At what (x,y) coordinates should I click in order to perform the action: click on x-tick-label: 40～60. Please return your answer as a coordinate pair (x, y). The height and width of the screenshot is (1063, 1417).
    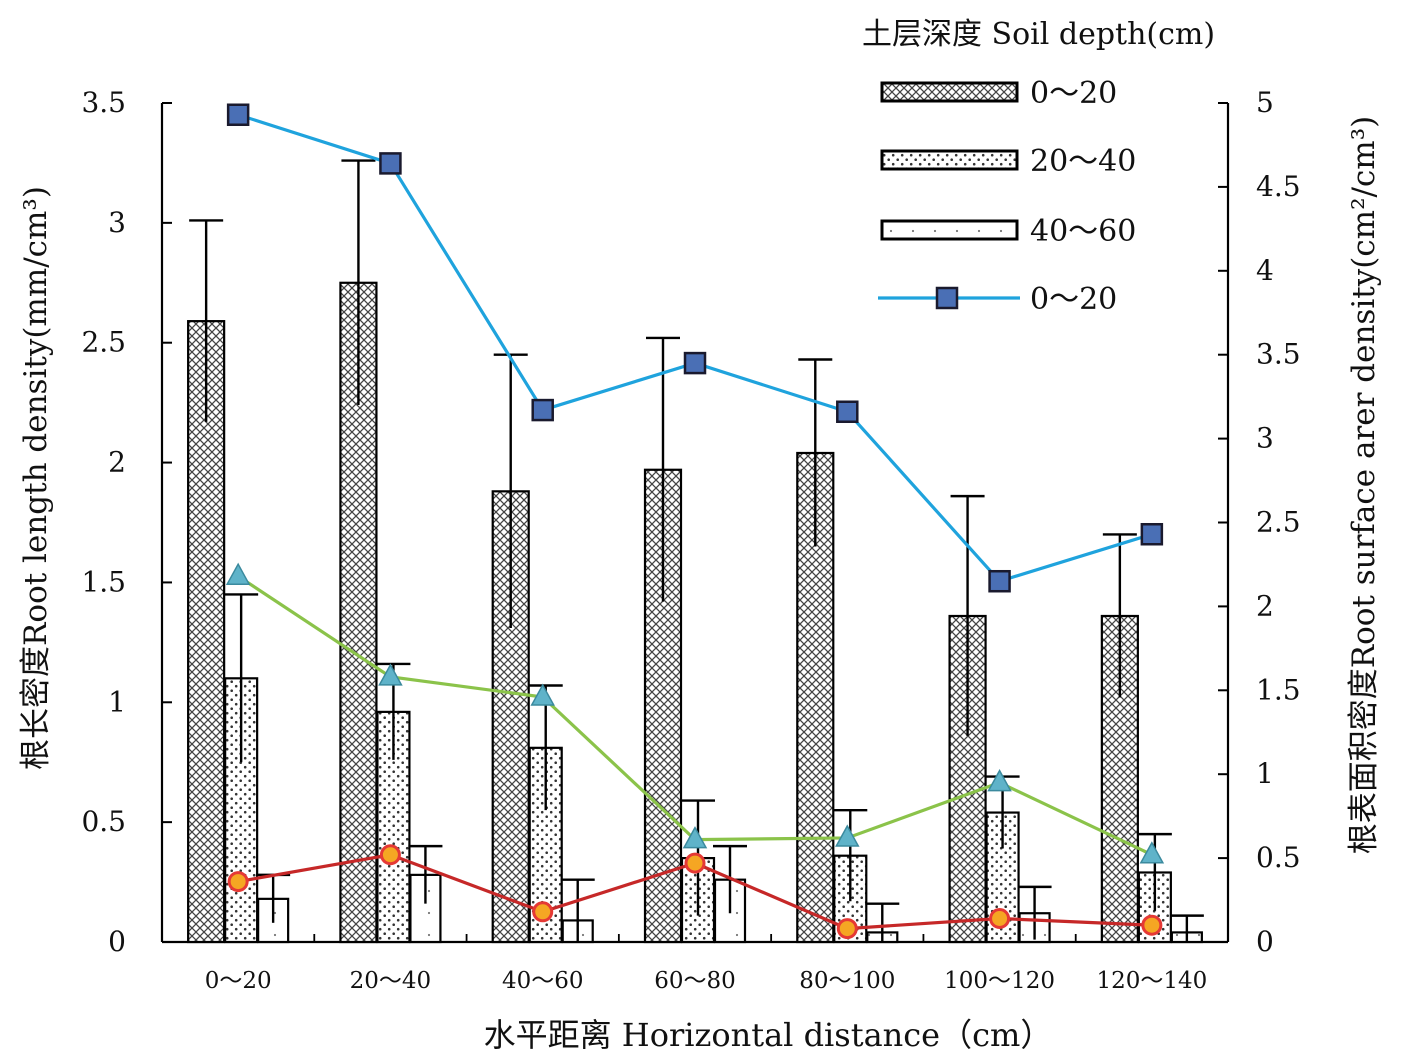
    Looking at the image, I should click on (543, 981).